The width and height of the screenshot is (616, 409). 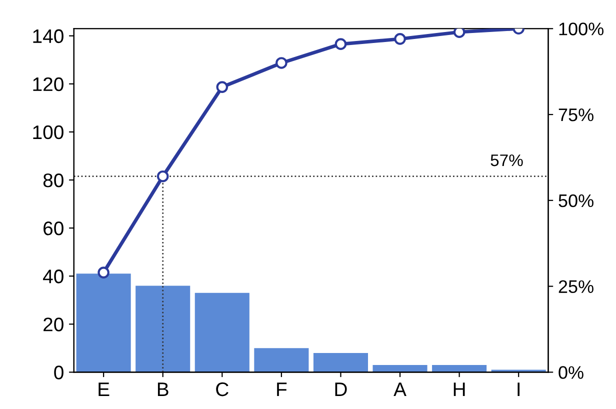 What do you see at coordinates (576, 115) in the screenshot?
I see `y2-tick-label: 75%` at bounding box center [576, 115].